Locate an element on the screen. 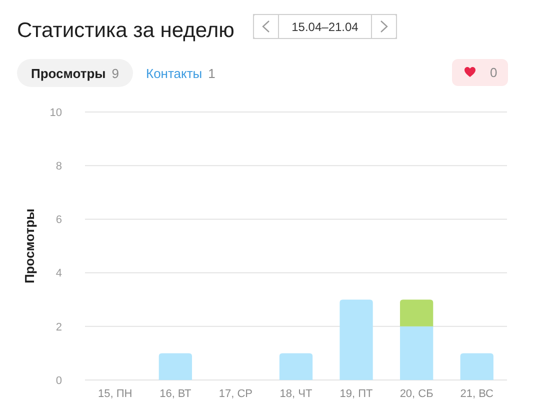 Image resolution: width=533 pixels, height=411 pixels. x-tick-label: 20, СБ is located at coordinates (417, 394).